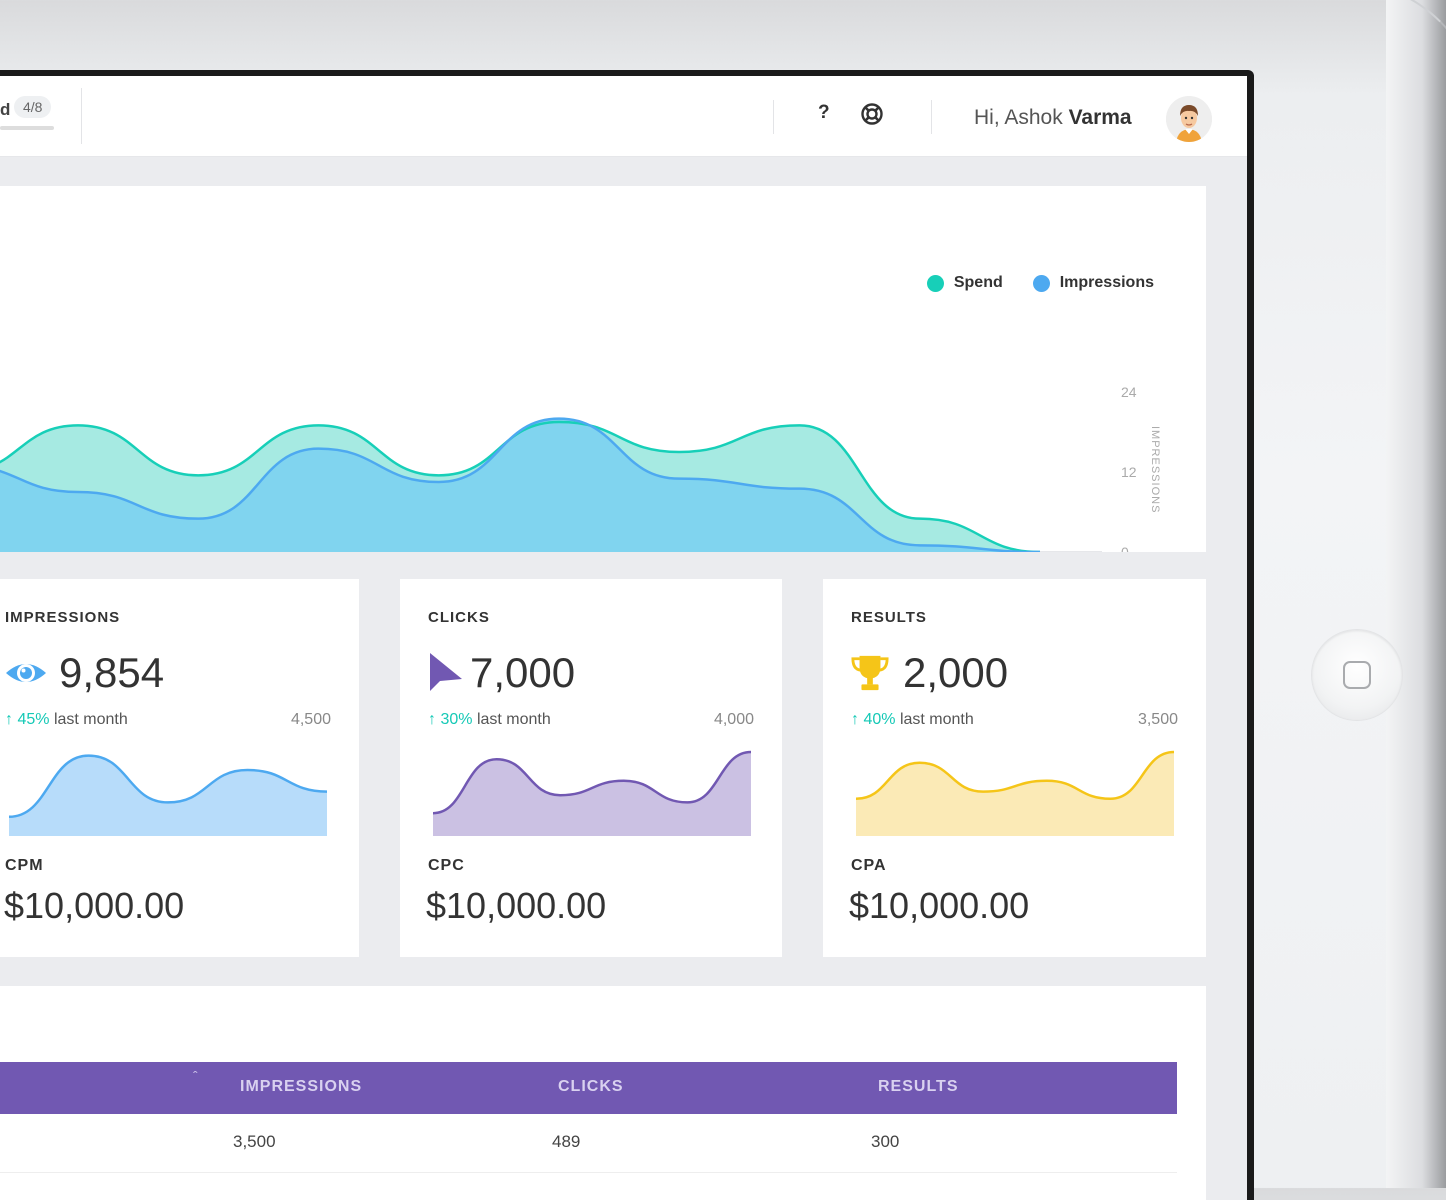 This screenshot has width=1446, height=1200. I want to click on avatar, so click(1189, 119).